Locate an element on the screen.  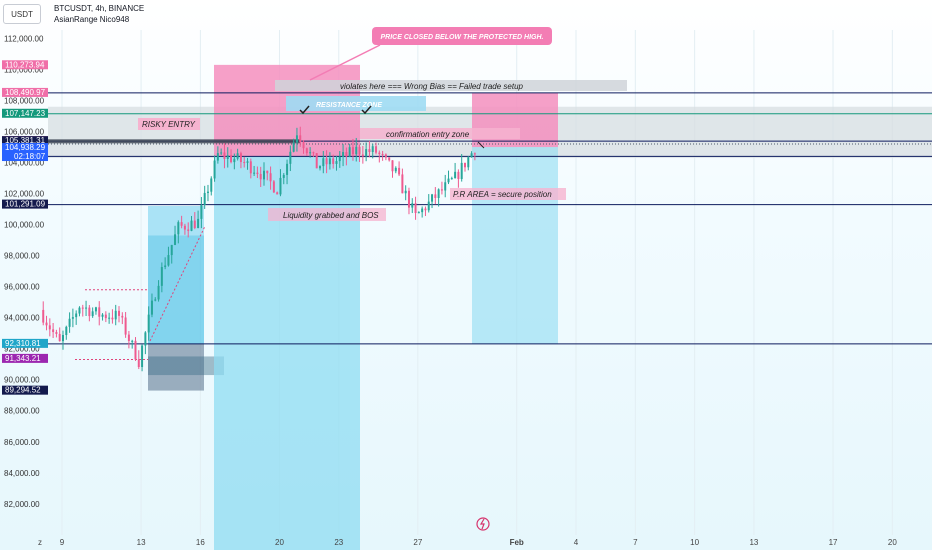
resistance-text: RESISTANCE ZONE is located at coordinates (349, 105).